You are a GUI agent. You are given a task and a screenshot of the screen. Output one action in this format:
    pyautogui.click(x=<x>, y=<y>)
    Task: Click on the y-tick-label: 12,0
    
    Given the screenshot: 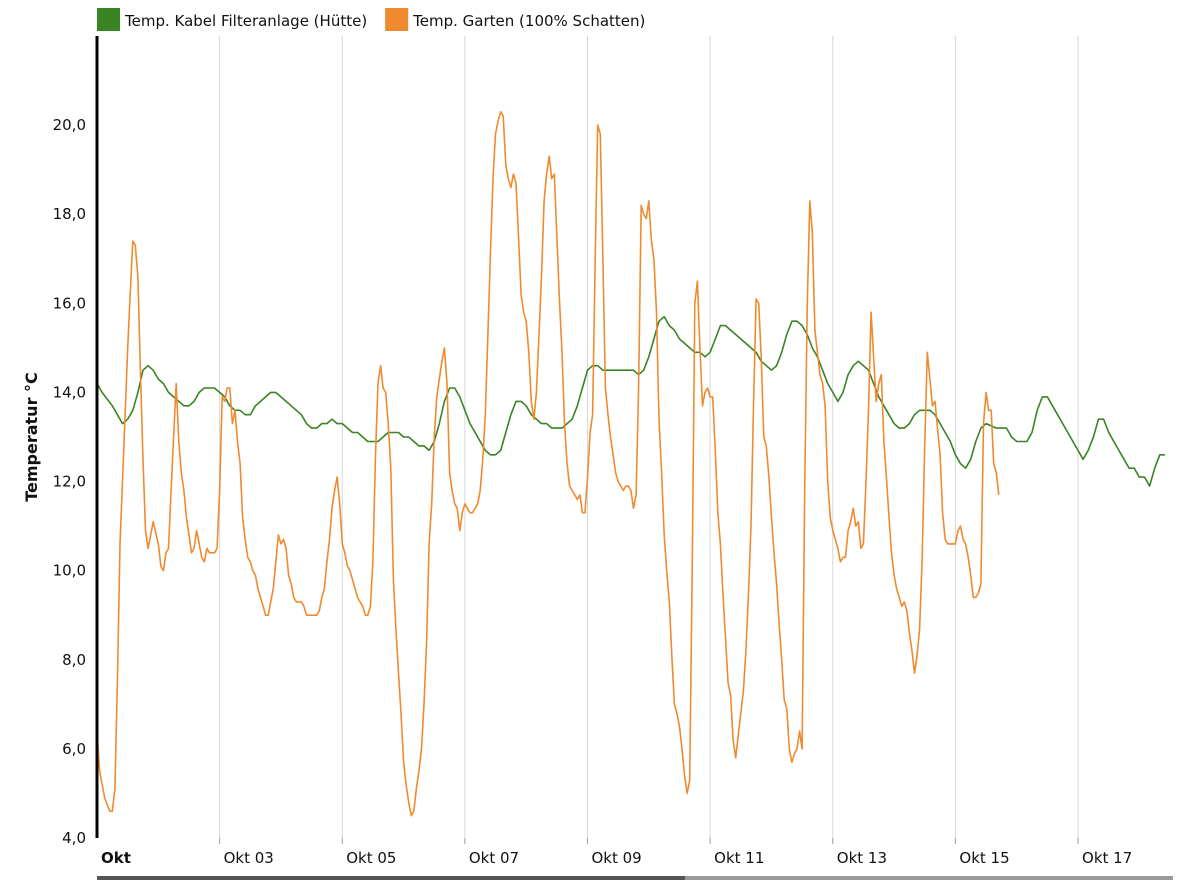 What is the action you would take?
    pyautogui.click(x=69, y=482)
    